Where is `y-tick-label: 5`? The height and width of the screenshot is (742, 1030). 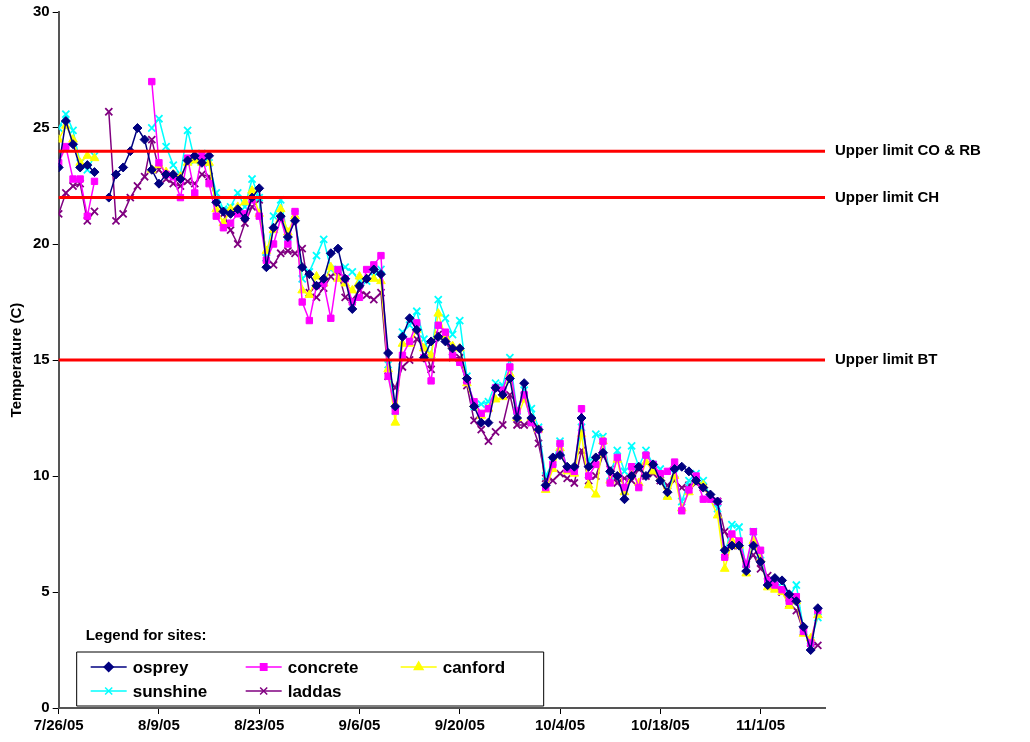 y-tick-label: 5 is located at coordinates (45, 591).